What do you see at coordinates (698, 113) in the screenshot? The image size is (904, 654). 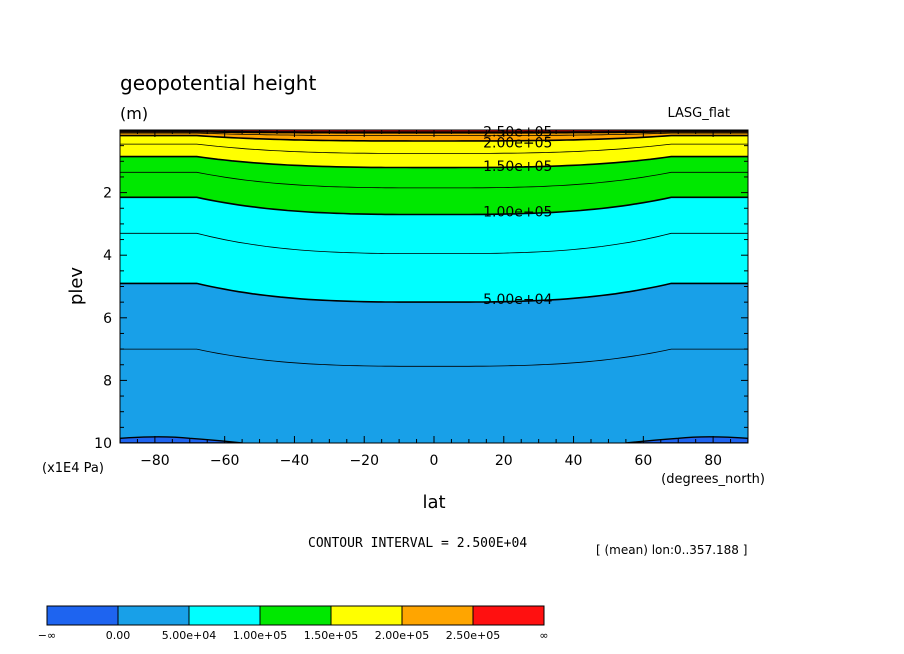 I see `dataset-label: LASG_flat` at bounding box center [698, 113].